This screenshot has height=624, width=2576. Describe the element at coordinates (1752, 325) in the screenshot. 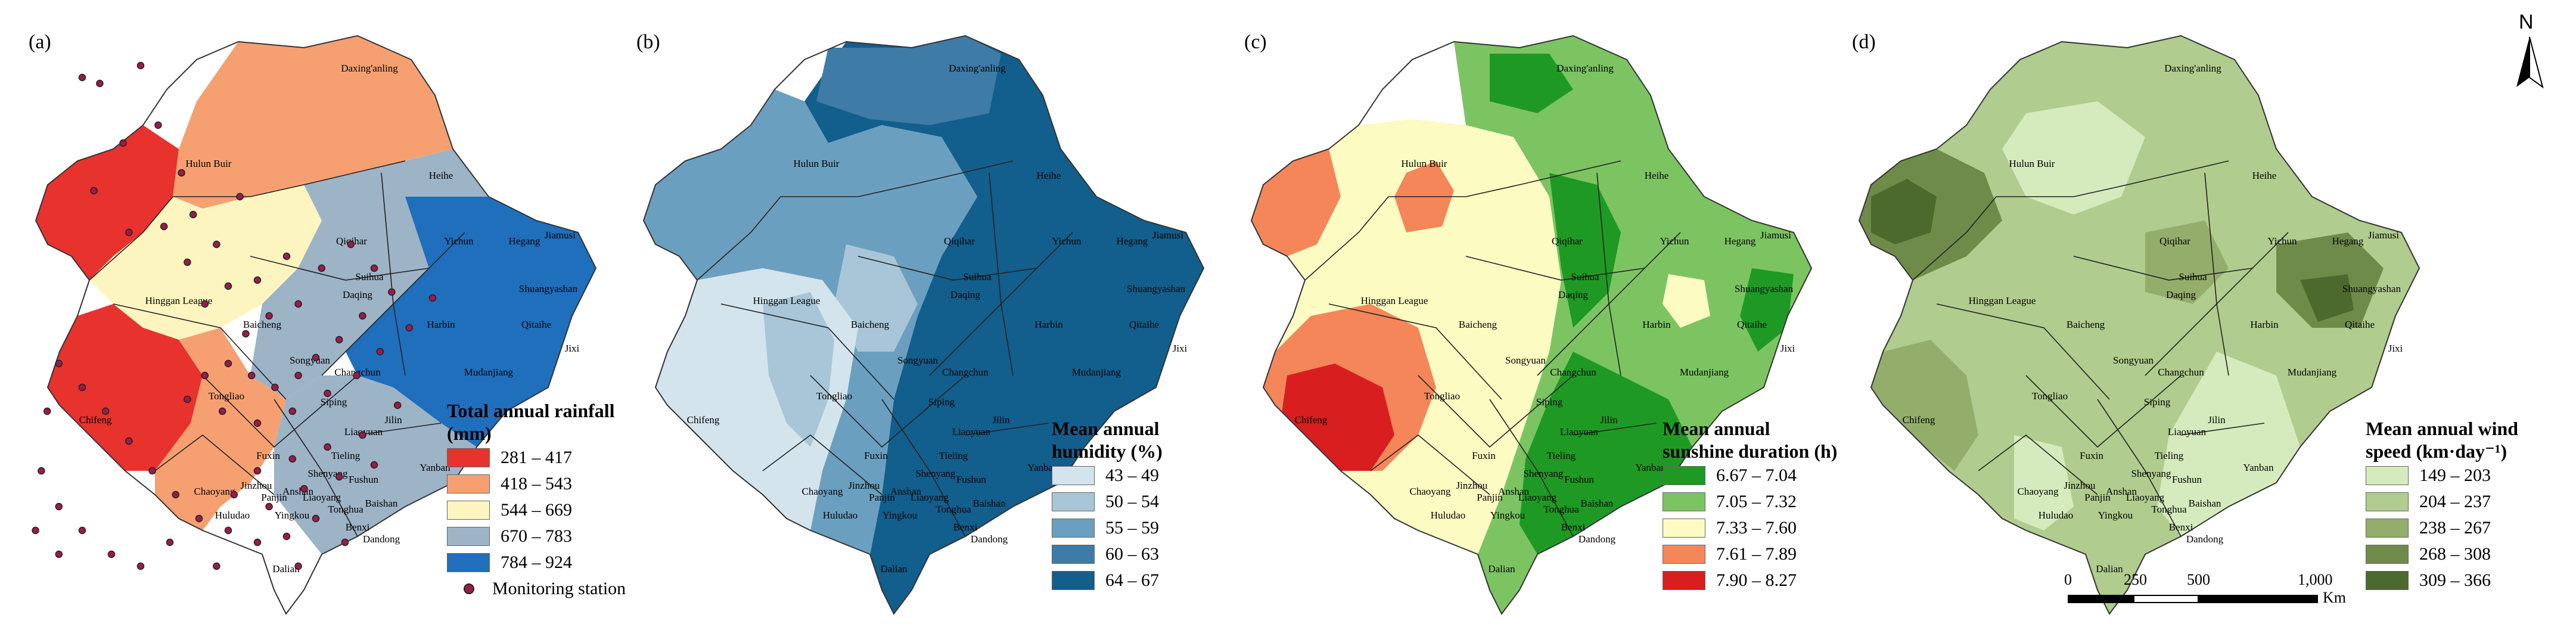

I see `place-label: Qitaihe` at that location.